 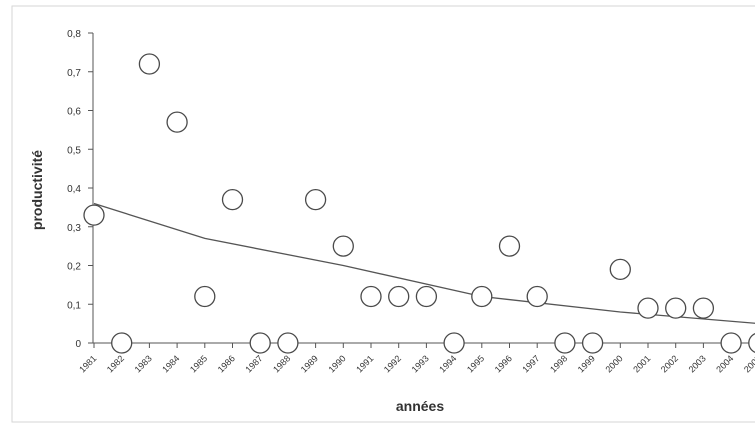 I want to click on x-axis-label: années, so click(x=420, y=406).